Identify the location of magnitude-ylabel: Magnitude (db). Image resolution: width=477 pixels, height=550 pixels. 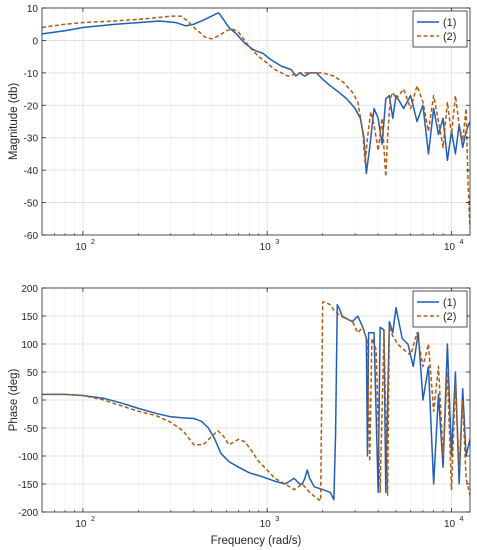
(14, 122).